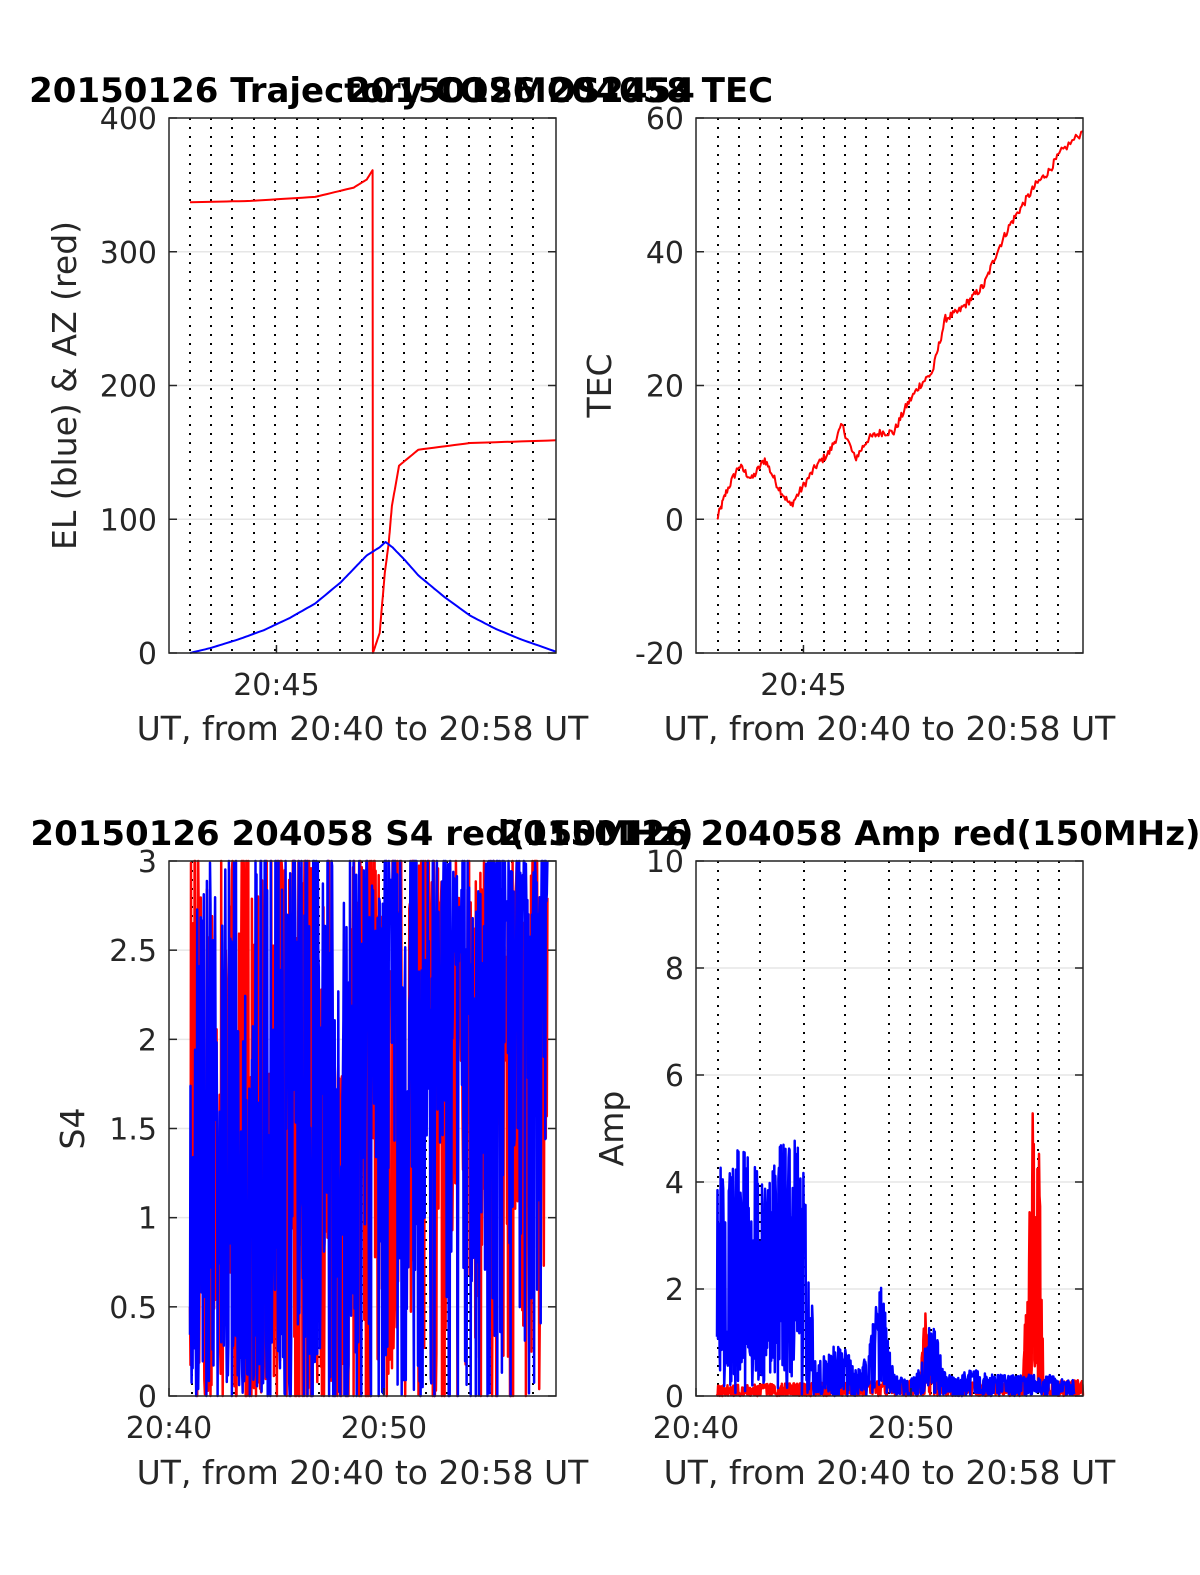 The width and height of the screenshot is (1200, 1575). What do you see at coordinates (599, 385) in the screenshot?
I see `y-axis-label: TEC` at bounding box center [599, 385].